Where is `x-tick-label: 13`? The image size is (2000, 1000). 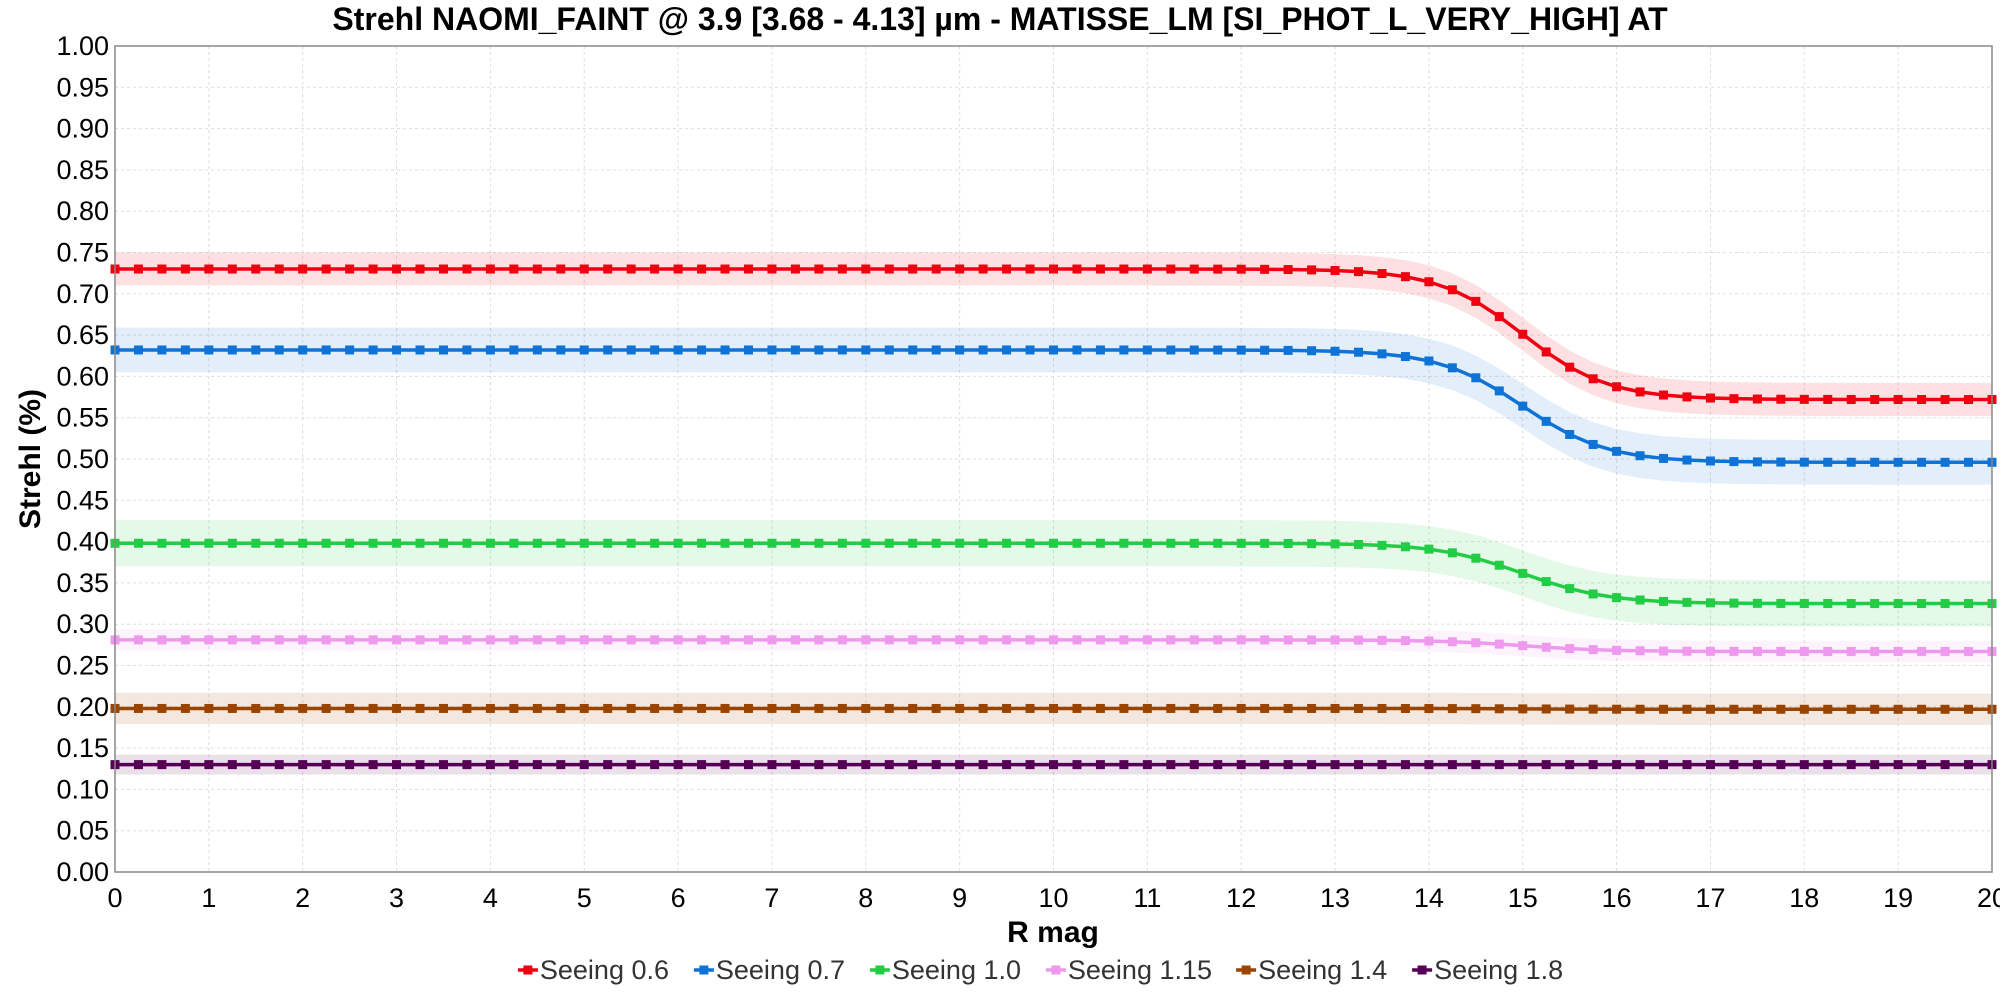
x-tick-label: 13 is located at coordinates (1335, 898).